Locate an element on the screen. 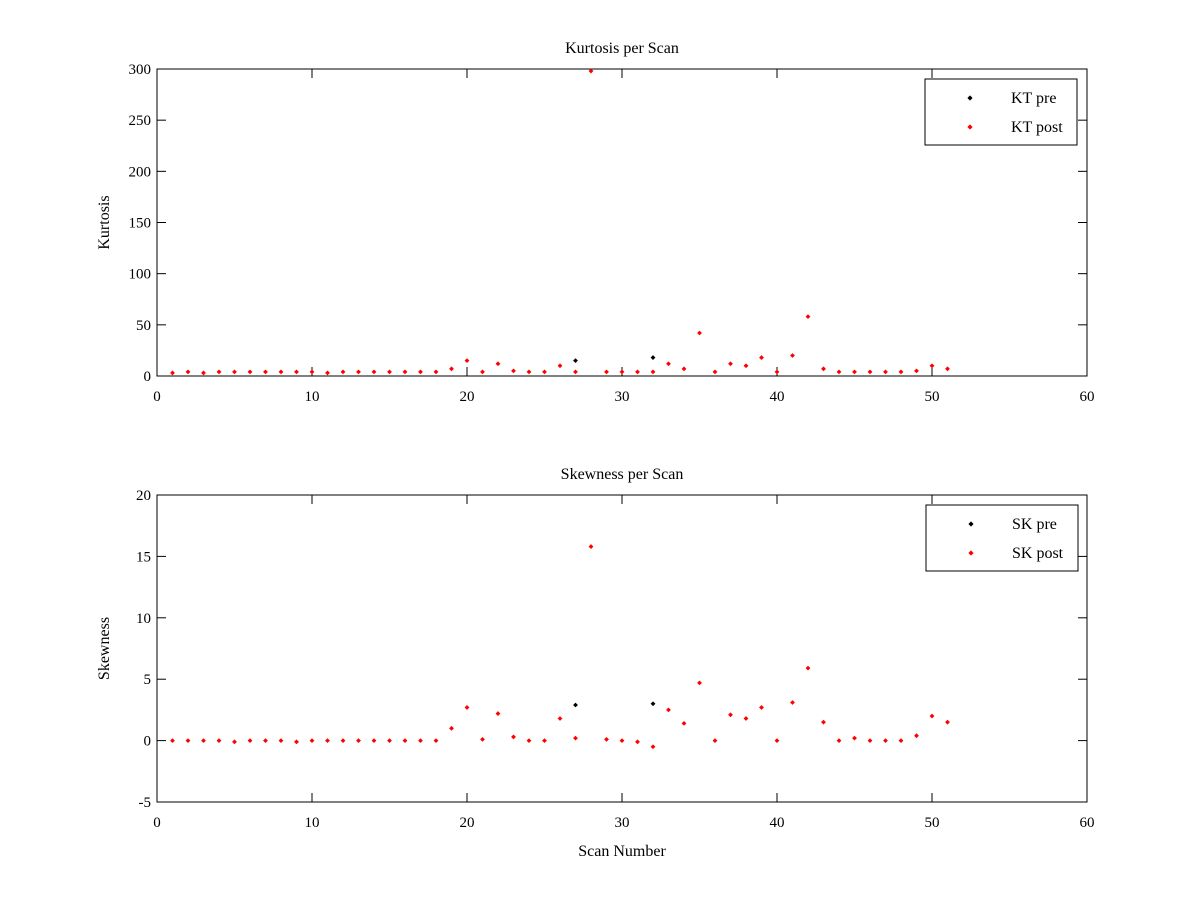 This screenshot has height=900, width=1200. skewness-y-tick-label: -5 is located at coordinates (145, 803).